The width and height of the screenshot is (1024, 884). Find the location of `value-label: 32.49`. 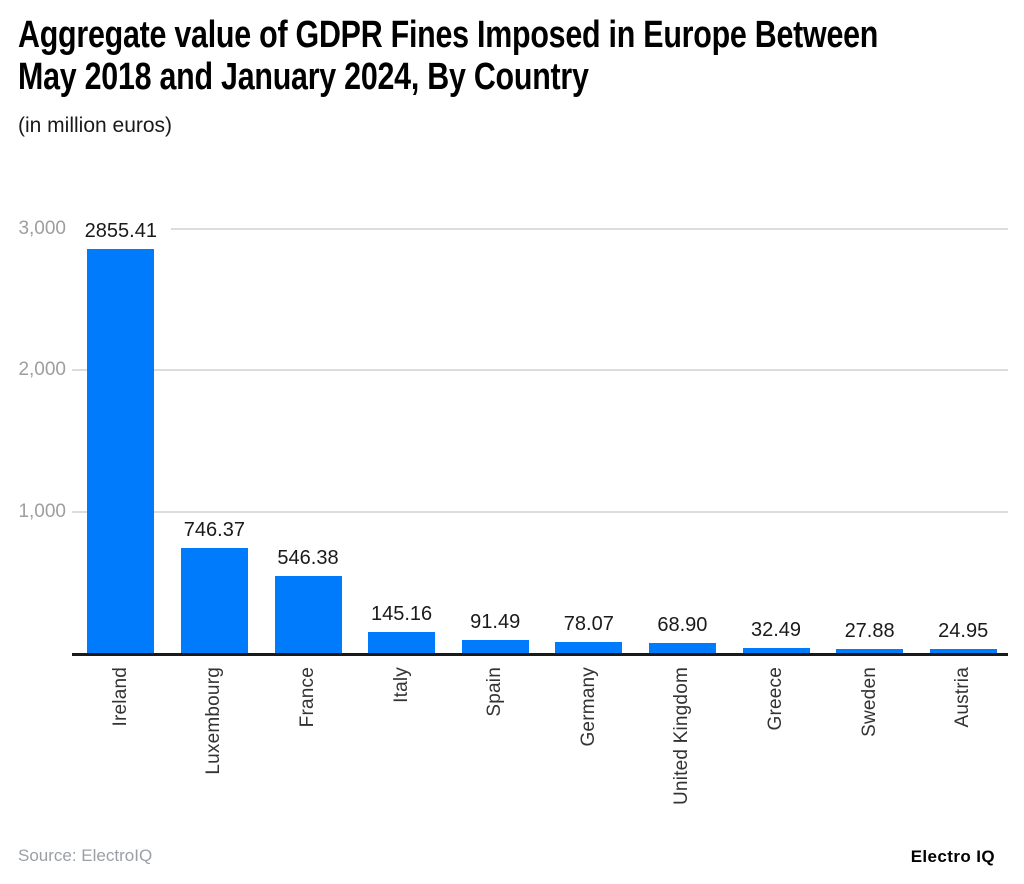

value-label: 32.49 is located at coordinates (776, 630).